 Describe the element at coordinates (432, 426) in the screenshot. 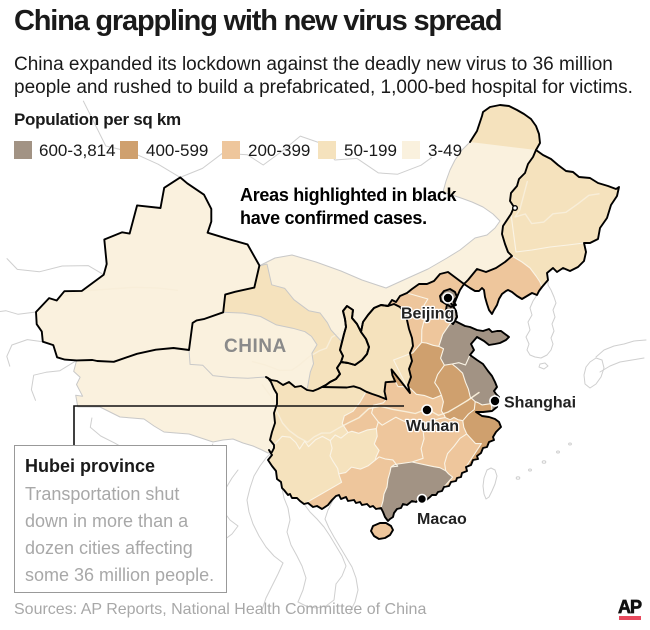

I see `svg-text: Wuhan` at that location.